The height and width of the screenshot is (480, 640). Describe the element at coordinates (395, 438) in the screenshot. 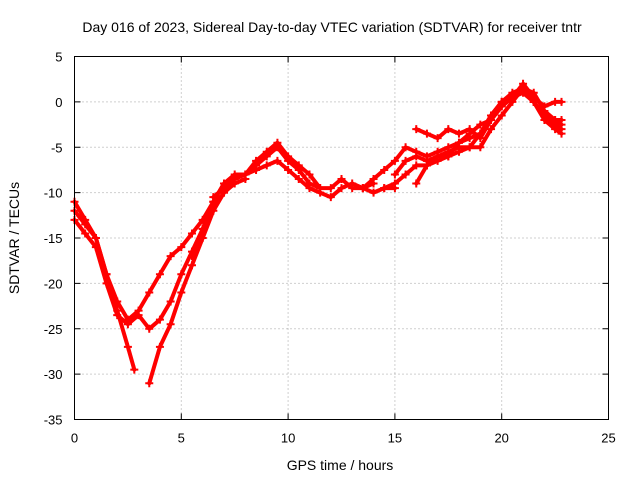

I see `x-tick-label: 15` at that location.